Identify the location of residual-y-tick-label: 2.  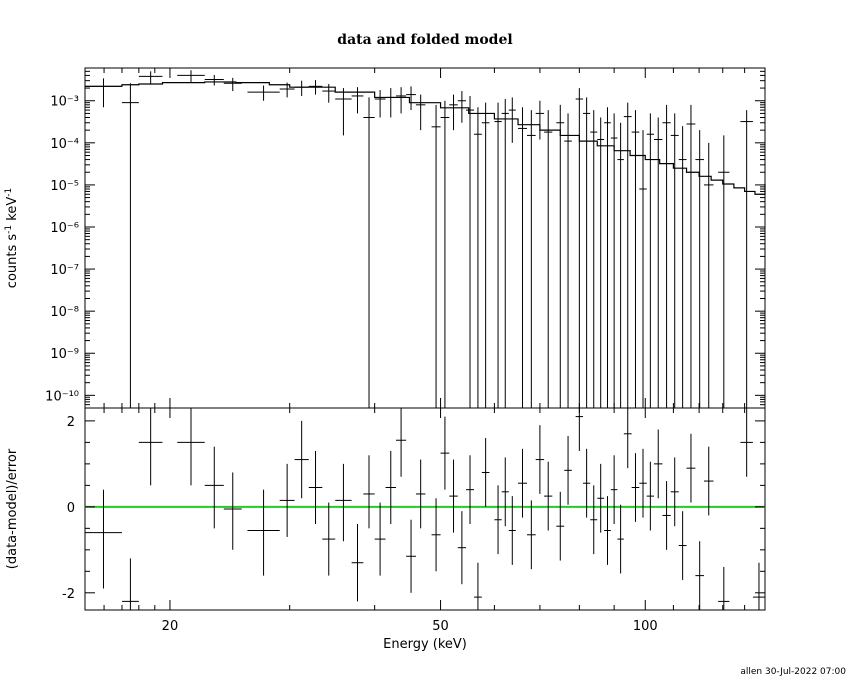
(71, 422).